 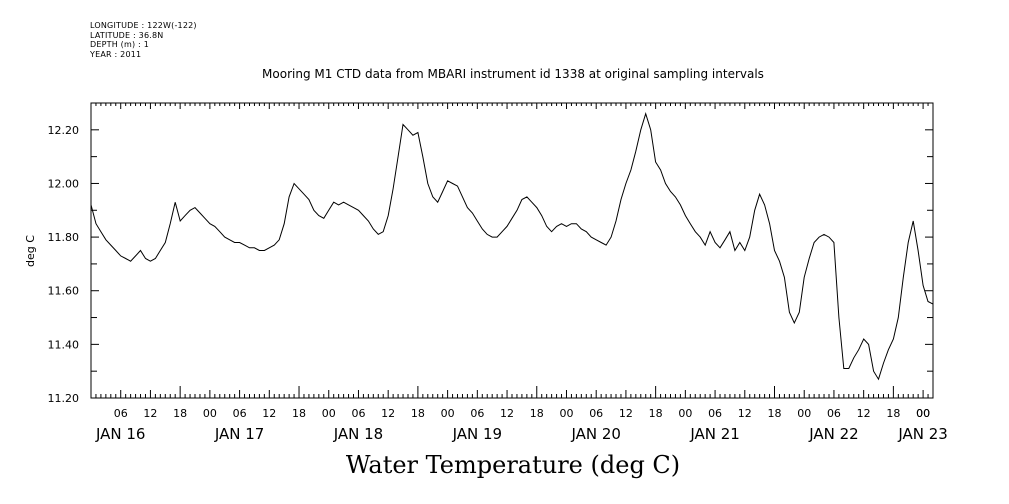 I want to click on y-tick-label: 12.00, so click(x=64, y=183).